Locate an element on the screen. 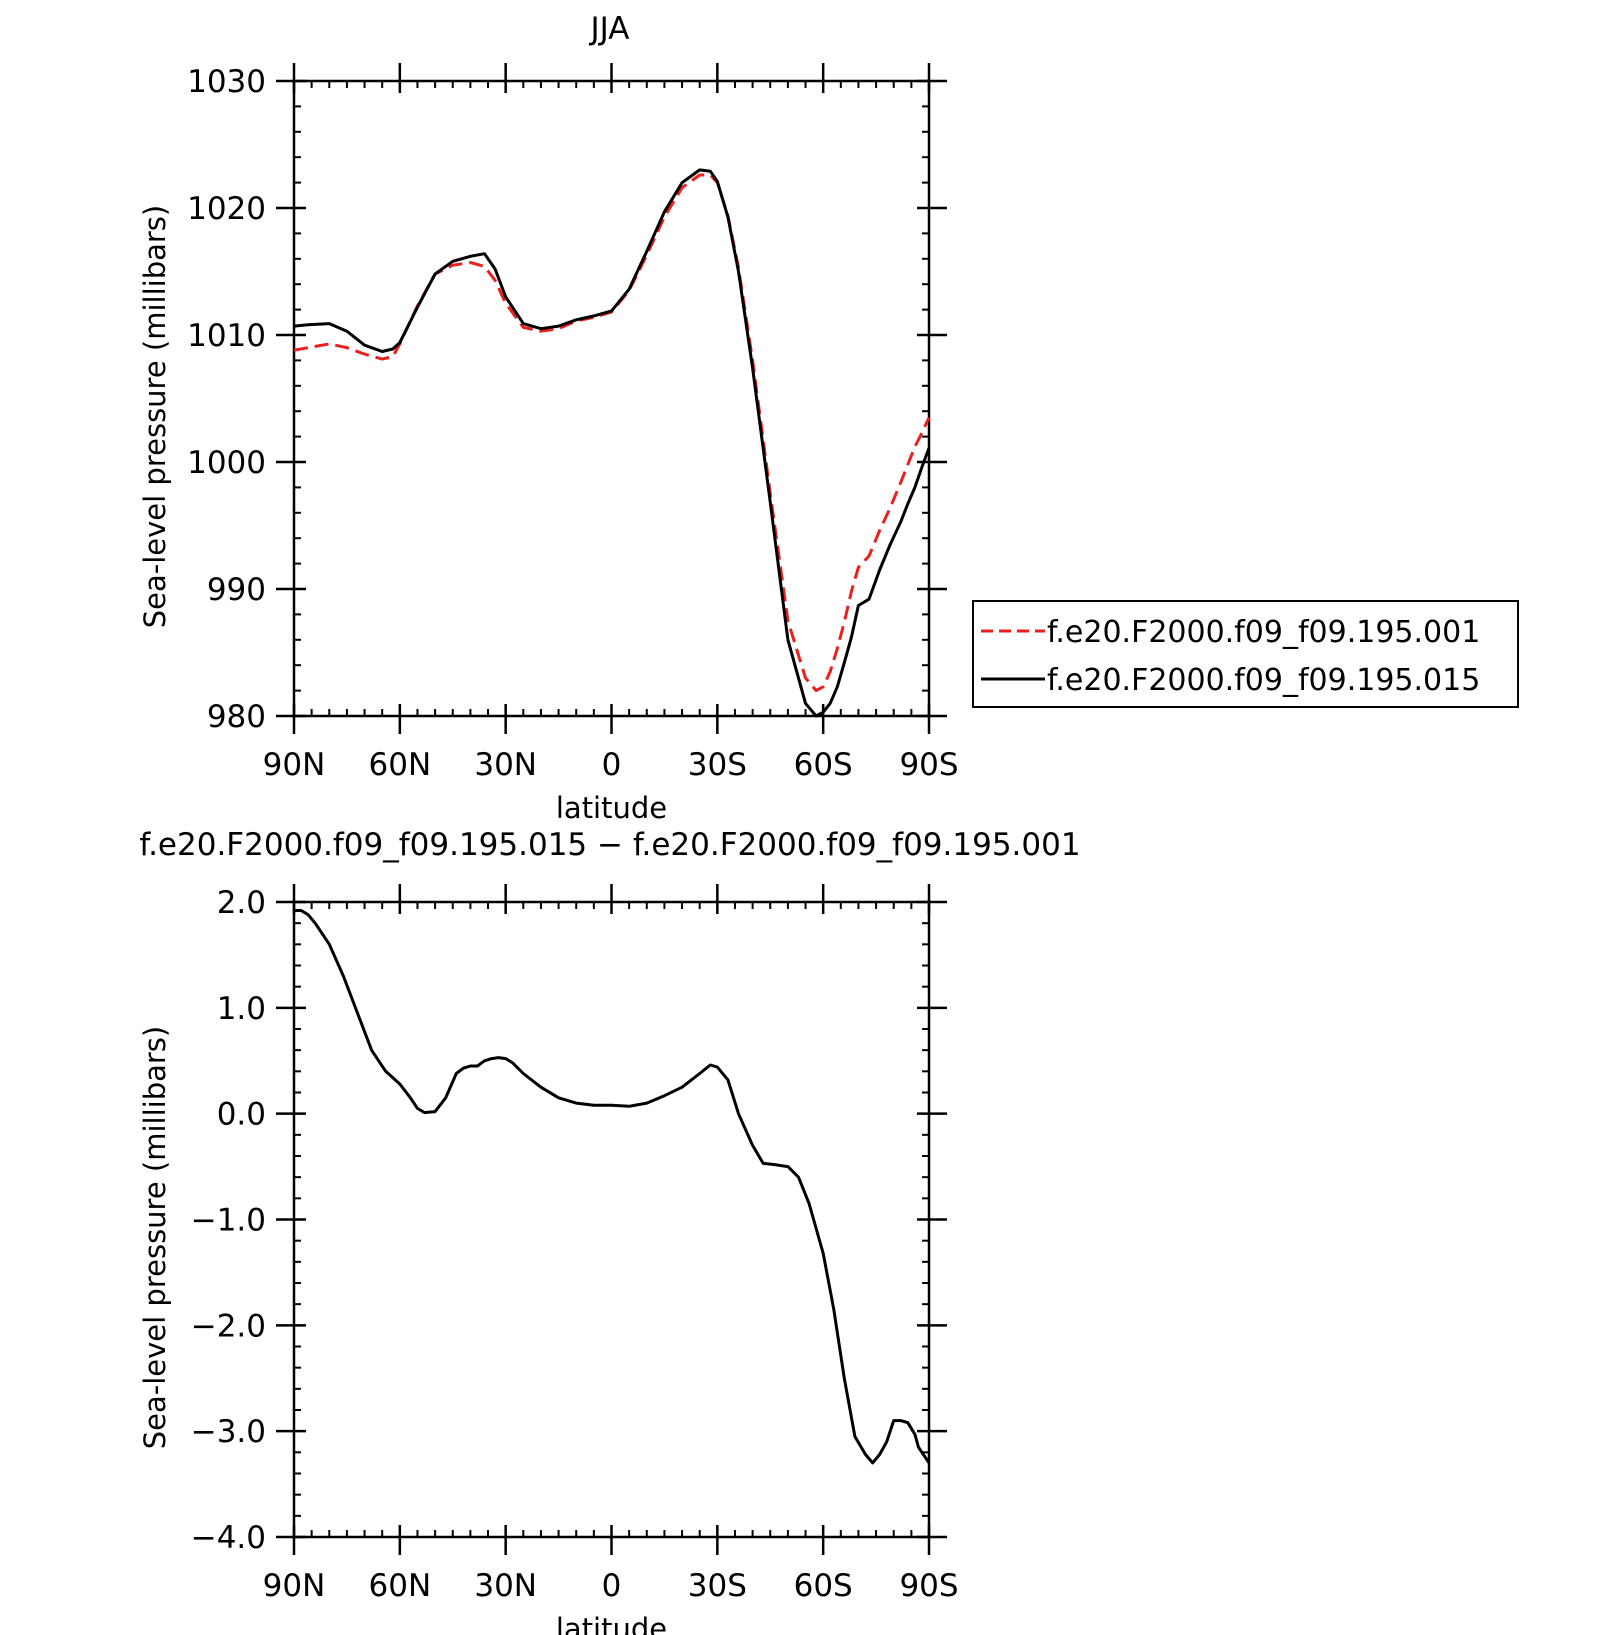  bottom-y-tick-label: −3.0 is located at coordinates (228, 1432).